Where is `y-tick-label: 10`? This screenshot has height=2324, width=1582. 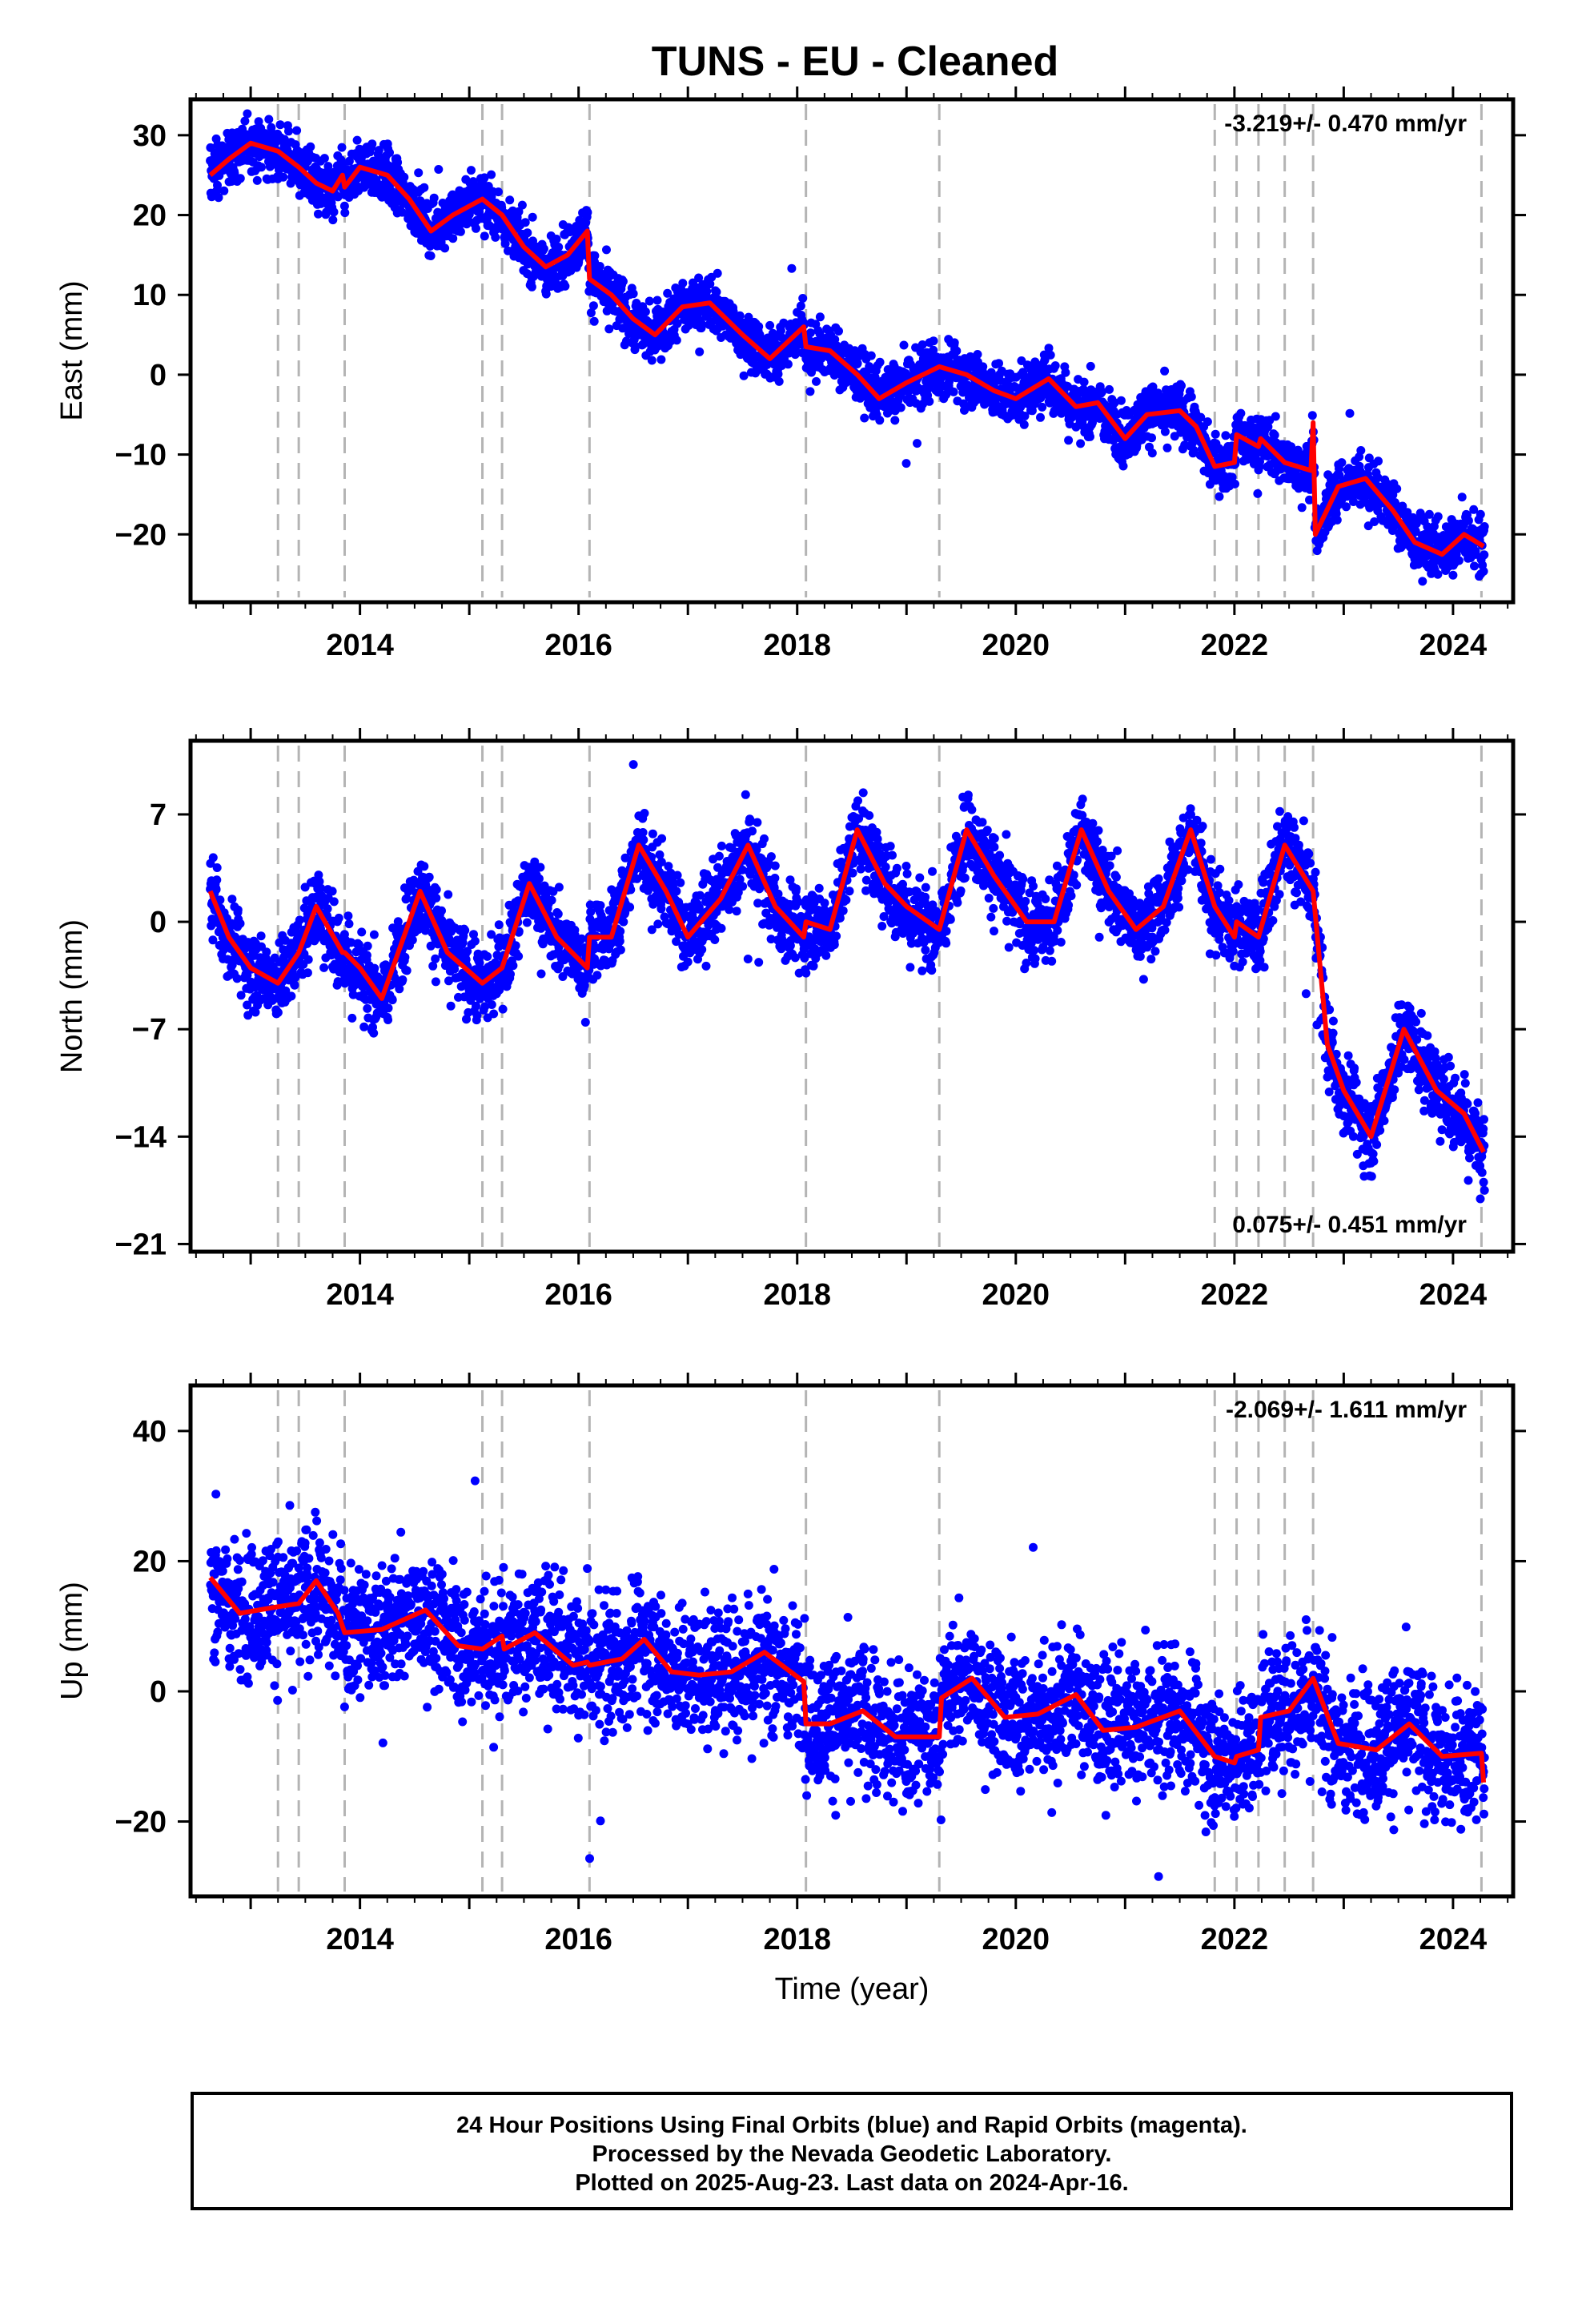
y-tick-label: 10 is located at coordinates (150, 295).